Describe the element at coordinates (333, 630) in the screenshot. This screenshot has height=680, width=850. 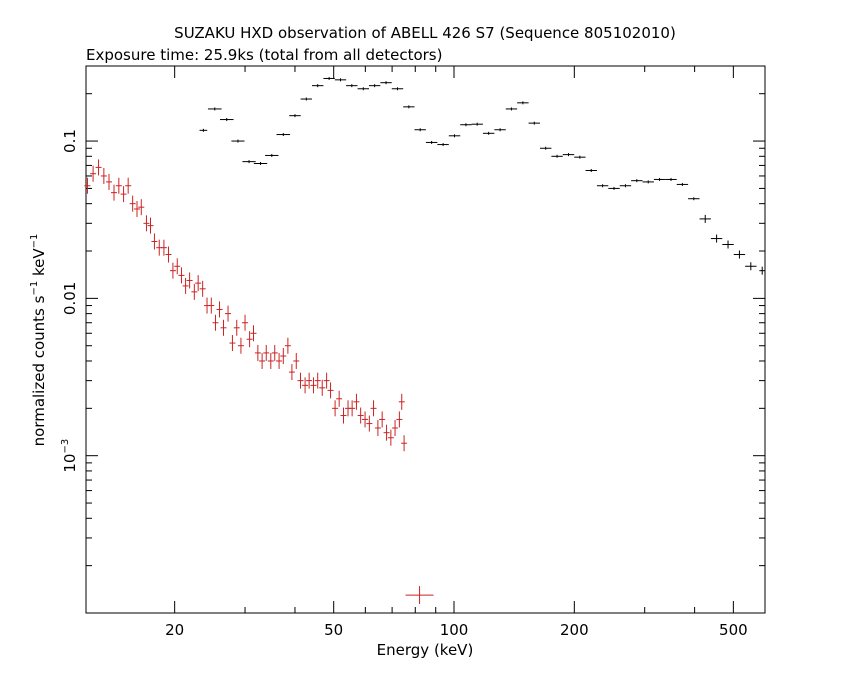
I see `x-tick-label: 50` at that location.